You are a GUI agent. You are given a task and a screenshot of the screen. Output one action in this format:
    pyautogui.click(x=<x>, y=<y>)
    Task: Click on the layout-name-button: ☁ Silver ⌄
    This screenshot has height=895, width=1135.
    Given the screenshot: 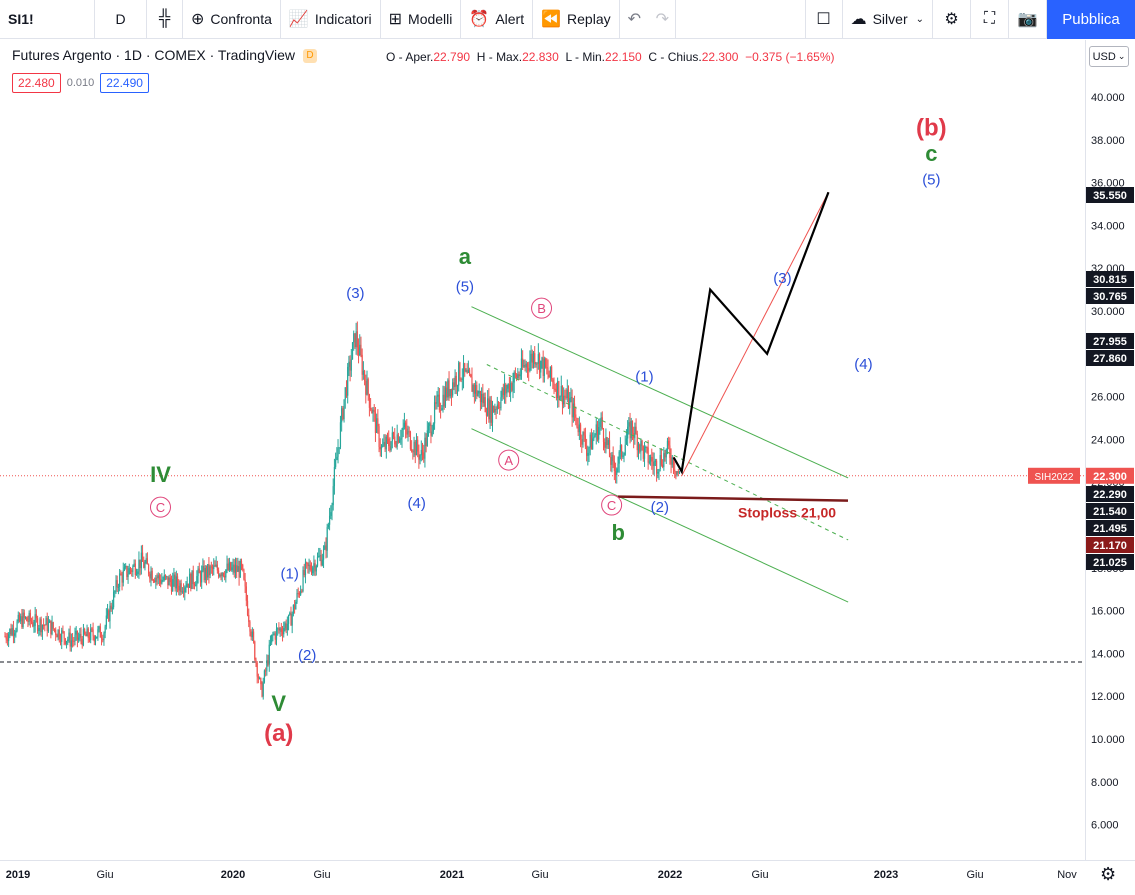 What is the action you would take?
    pyautogui.click(x=888, y=19)
    